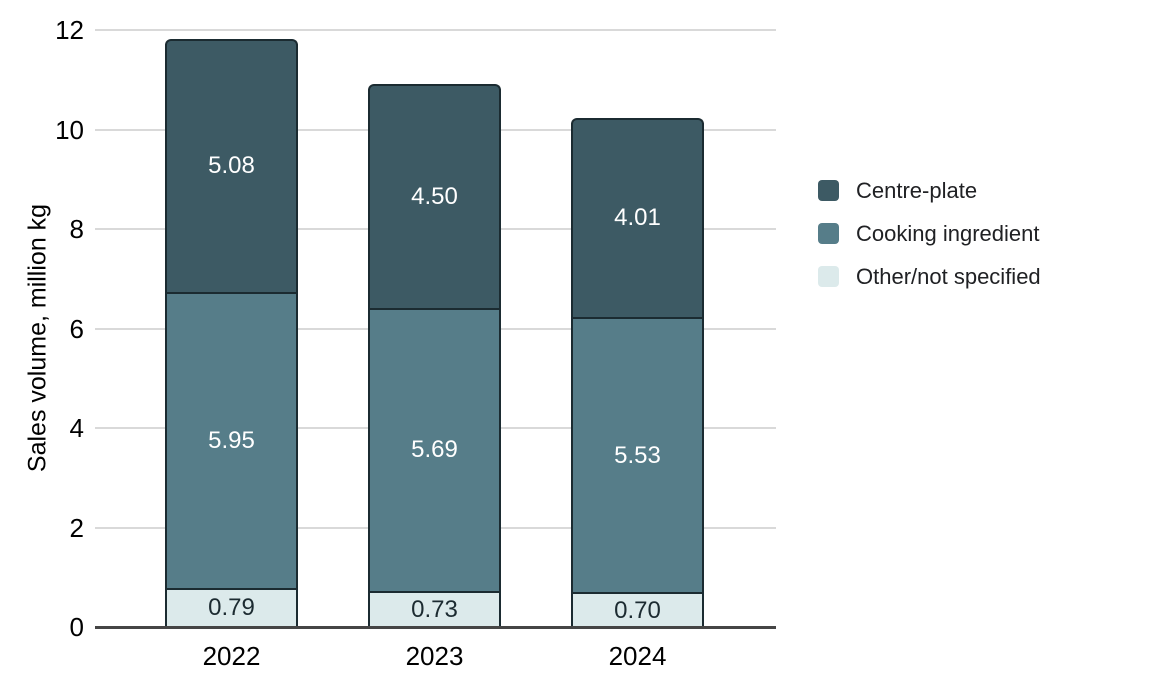  Describe the element at coordinates (917, 190) in the screenshot. I see `legend-label: Centre-plate` at that location.